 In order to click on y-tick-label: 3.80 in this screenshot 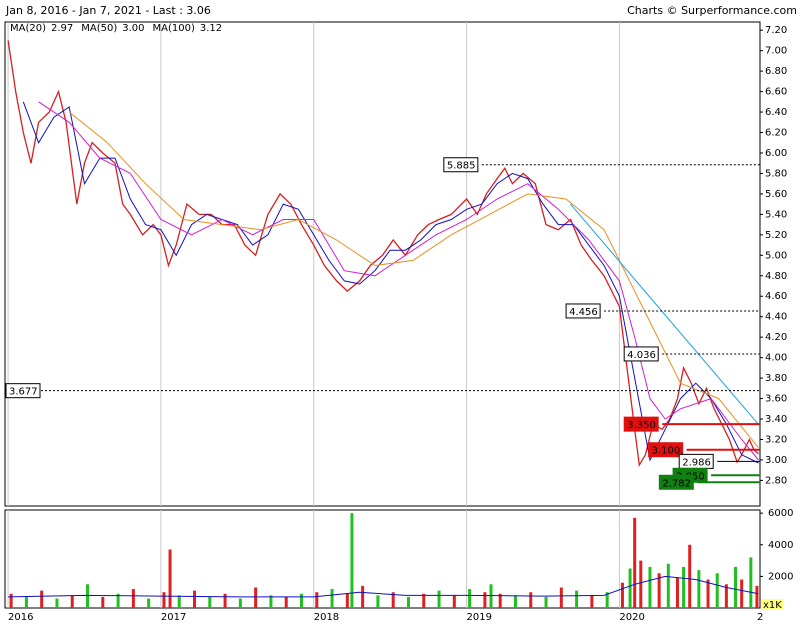, I will do `click(776, 378)`.